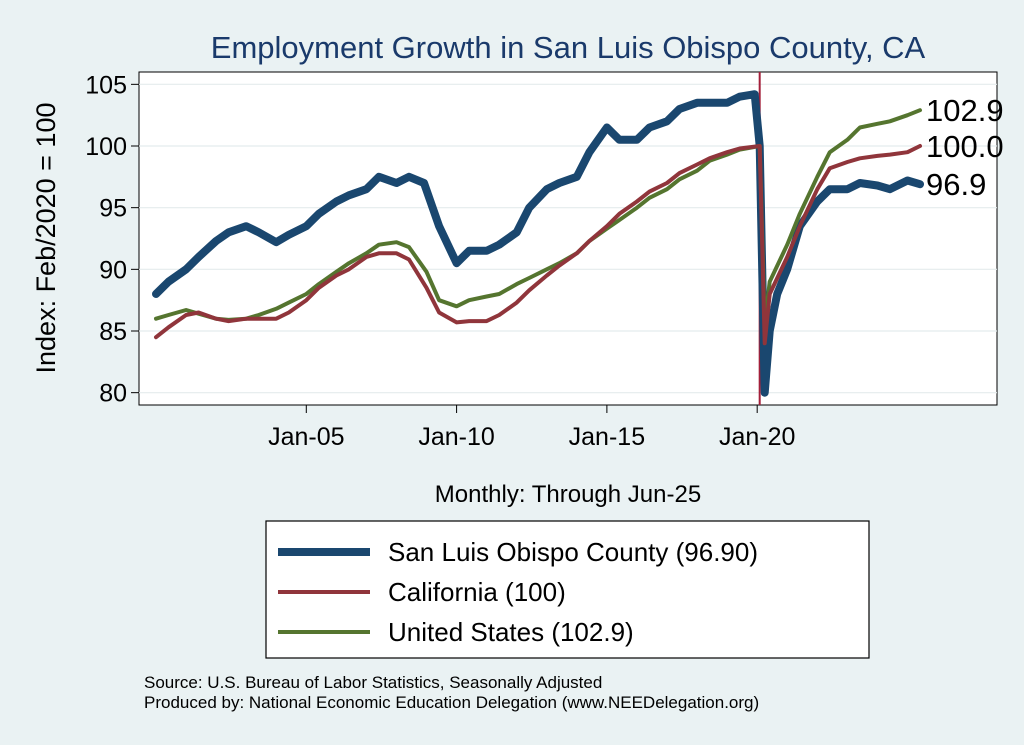 This screenshot has width=1024, height=745. Describe the element at coordinates (456, 437) in the screenshot. I see `x-tick-label: Jan-10` at that location.